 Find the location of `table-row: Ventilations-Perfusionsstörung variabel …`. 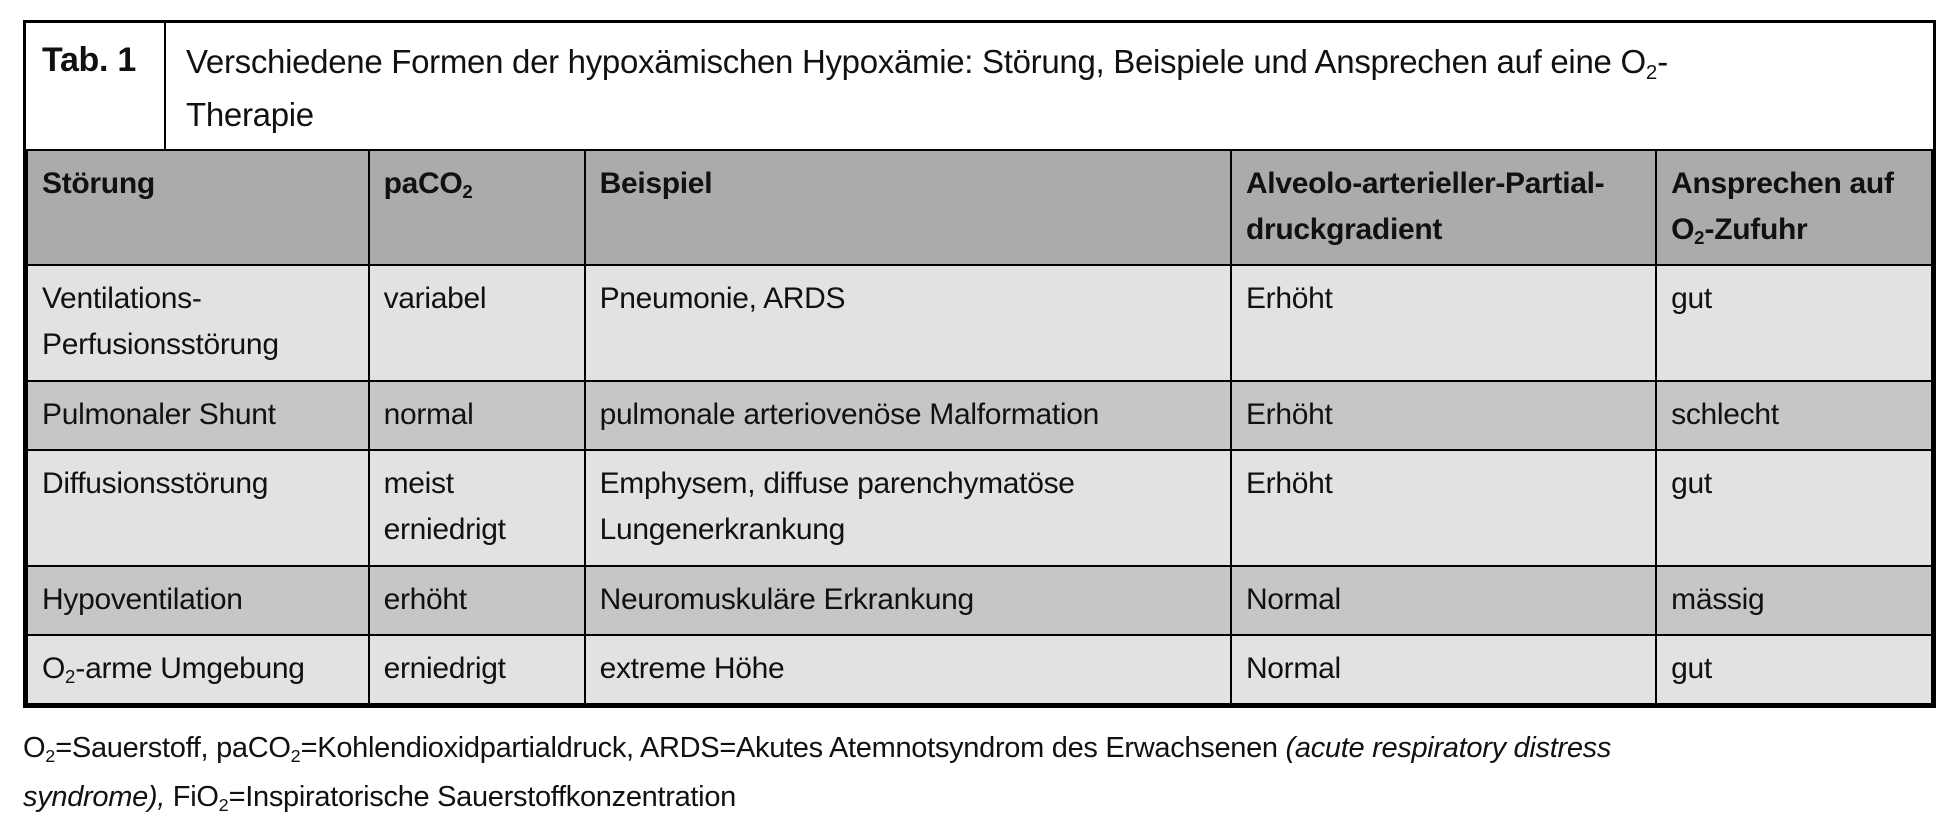

table-row: Ventilations-Perfusionsstörung variabel … is located at coordinates (979, 323).